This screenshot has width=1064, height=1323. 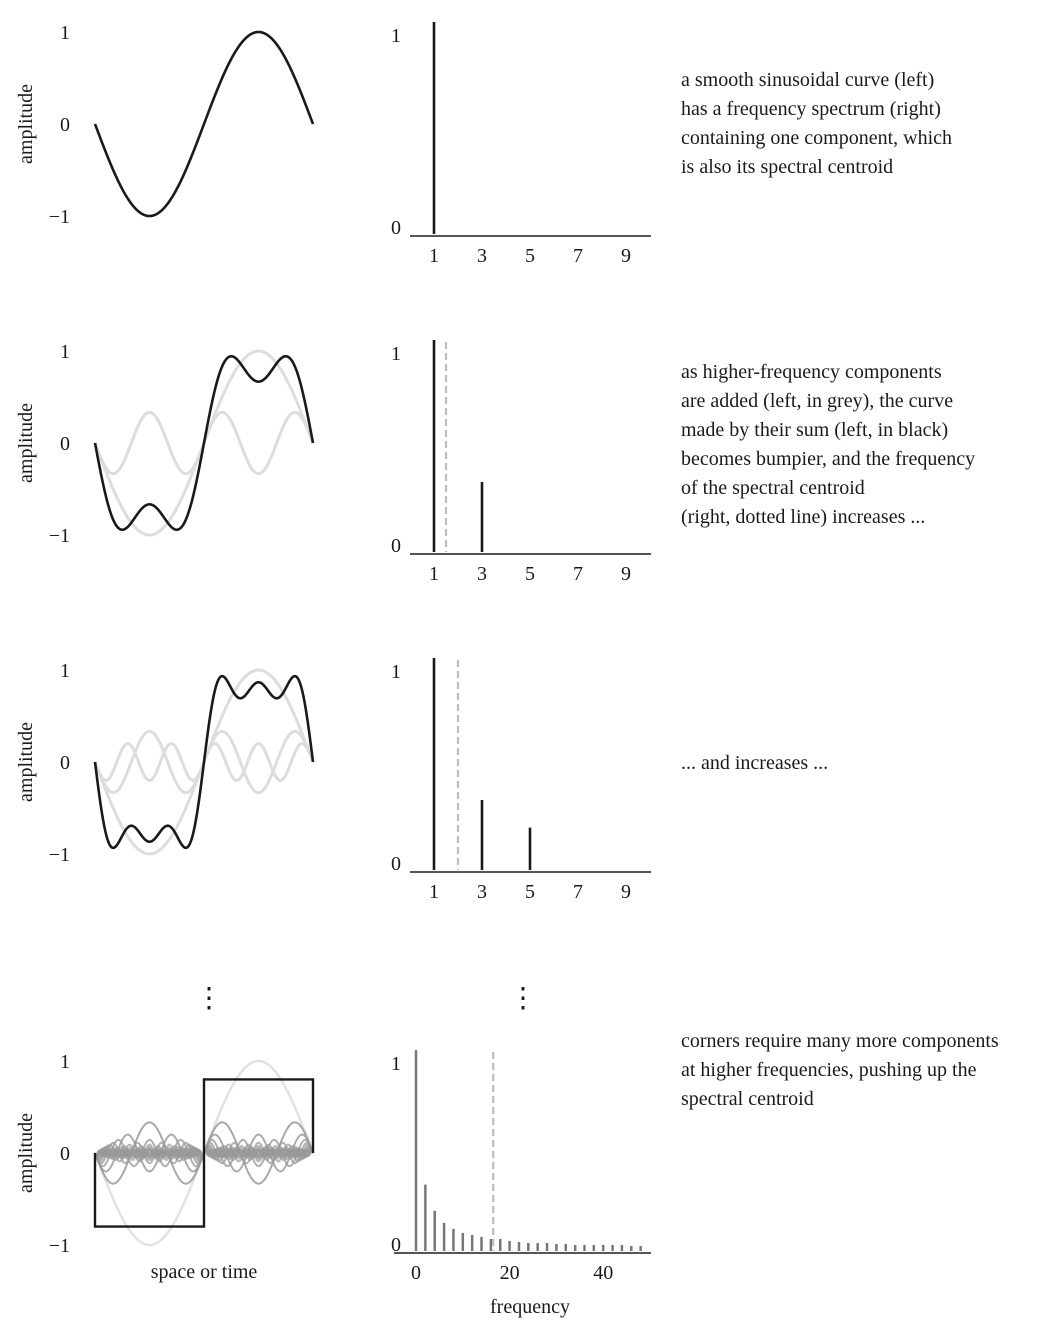 I want to click on caption-2-line-1: as higher-frequency components, so click(x=811, y=372).